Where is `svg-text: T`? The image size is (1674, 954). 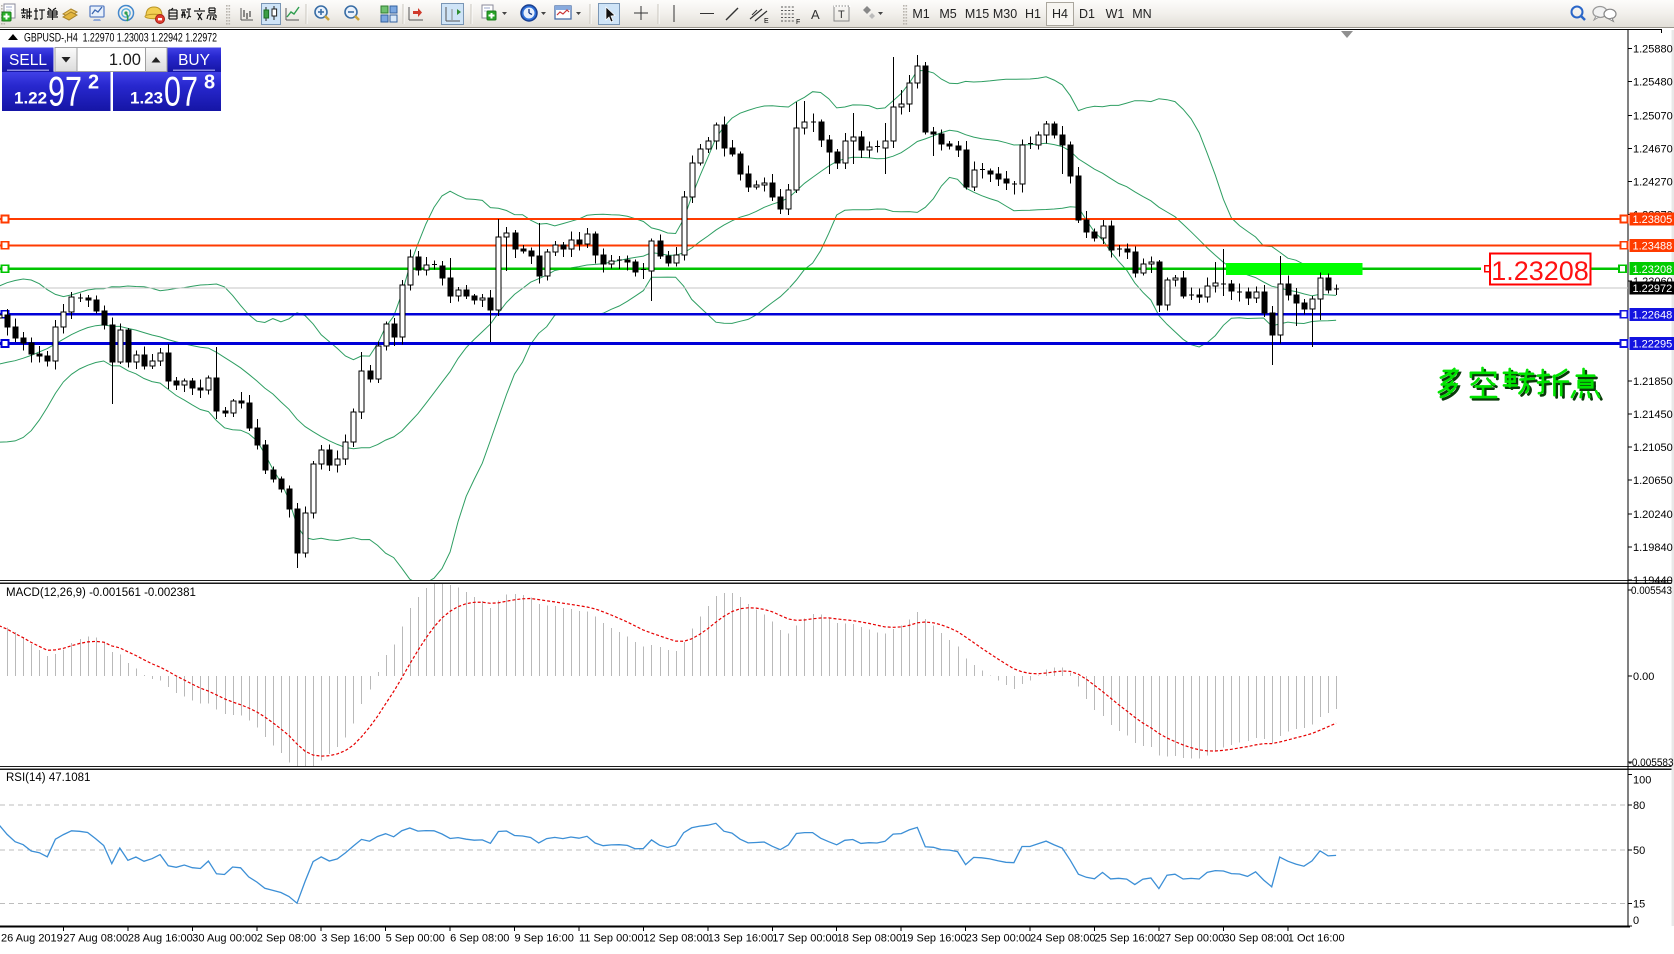 svg-text: T is located at coordinates (841, 15).